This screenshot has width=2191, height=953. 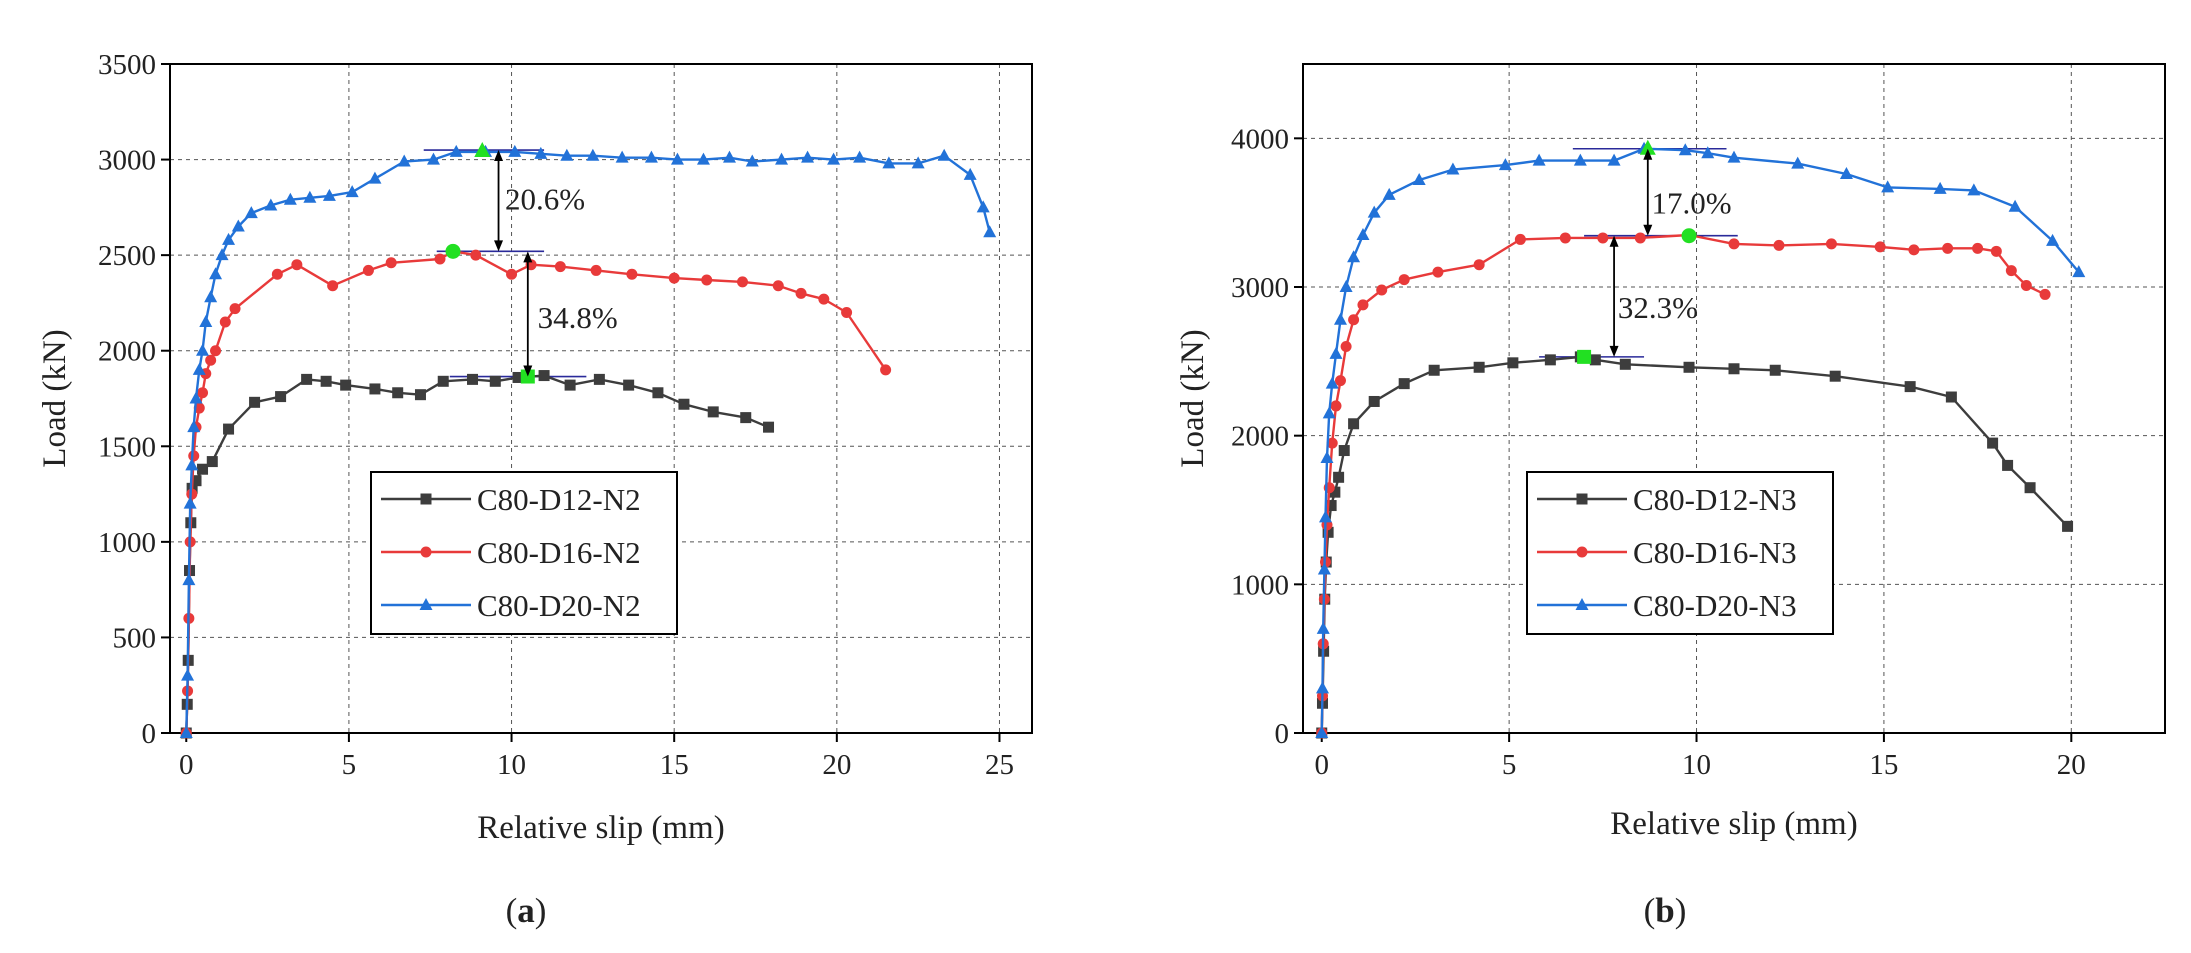 I want to click on panel-b-arrow-head-up, so click(x=1614, y=241).